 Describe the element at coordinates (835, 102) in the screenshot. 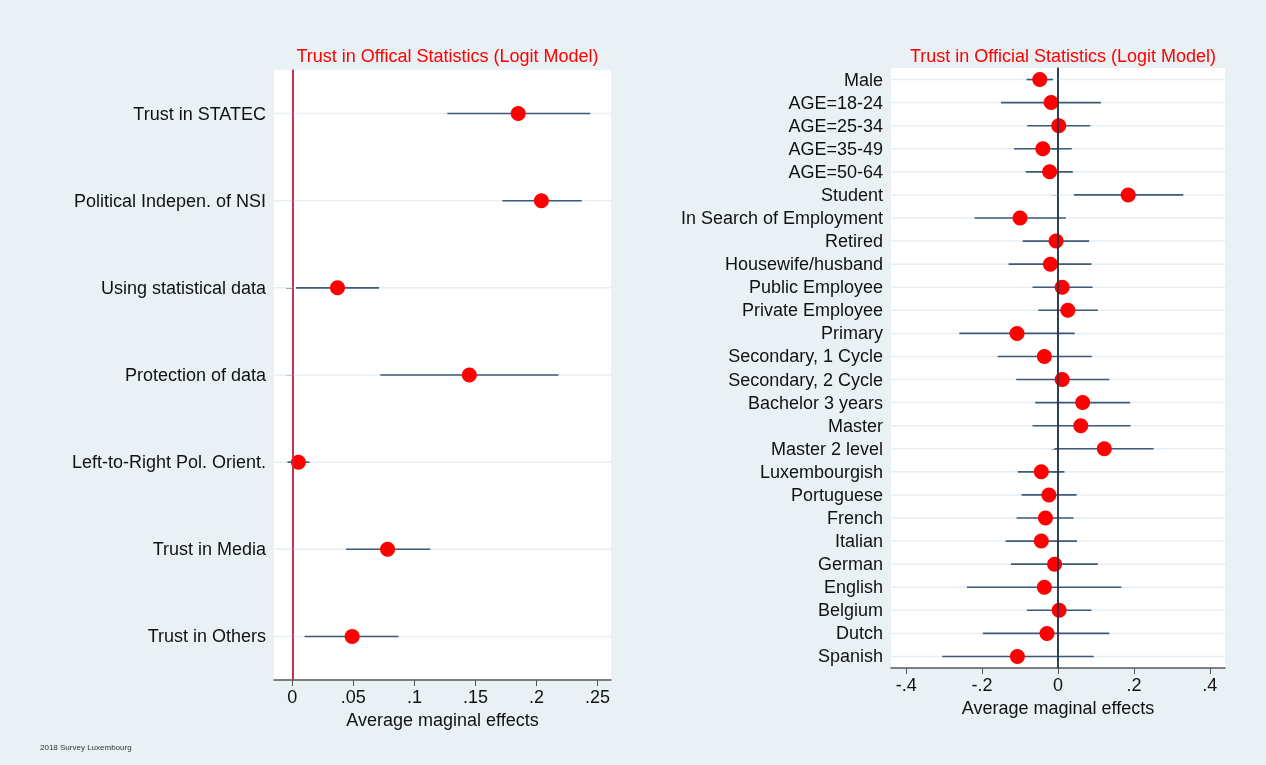

I see `y-tick-label: AGE=18-24` at that location.